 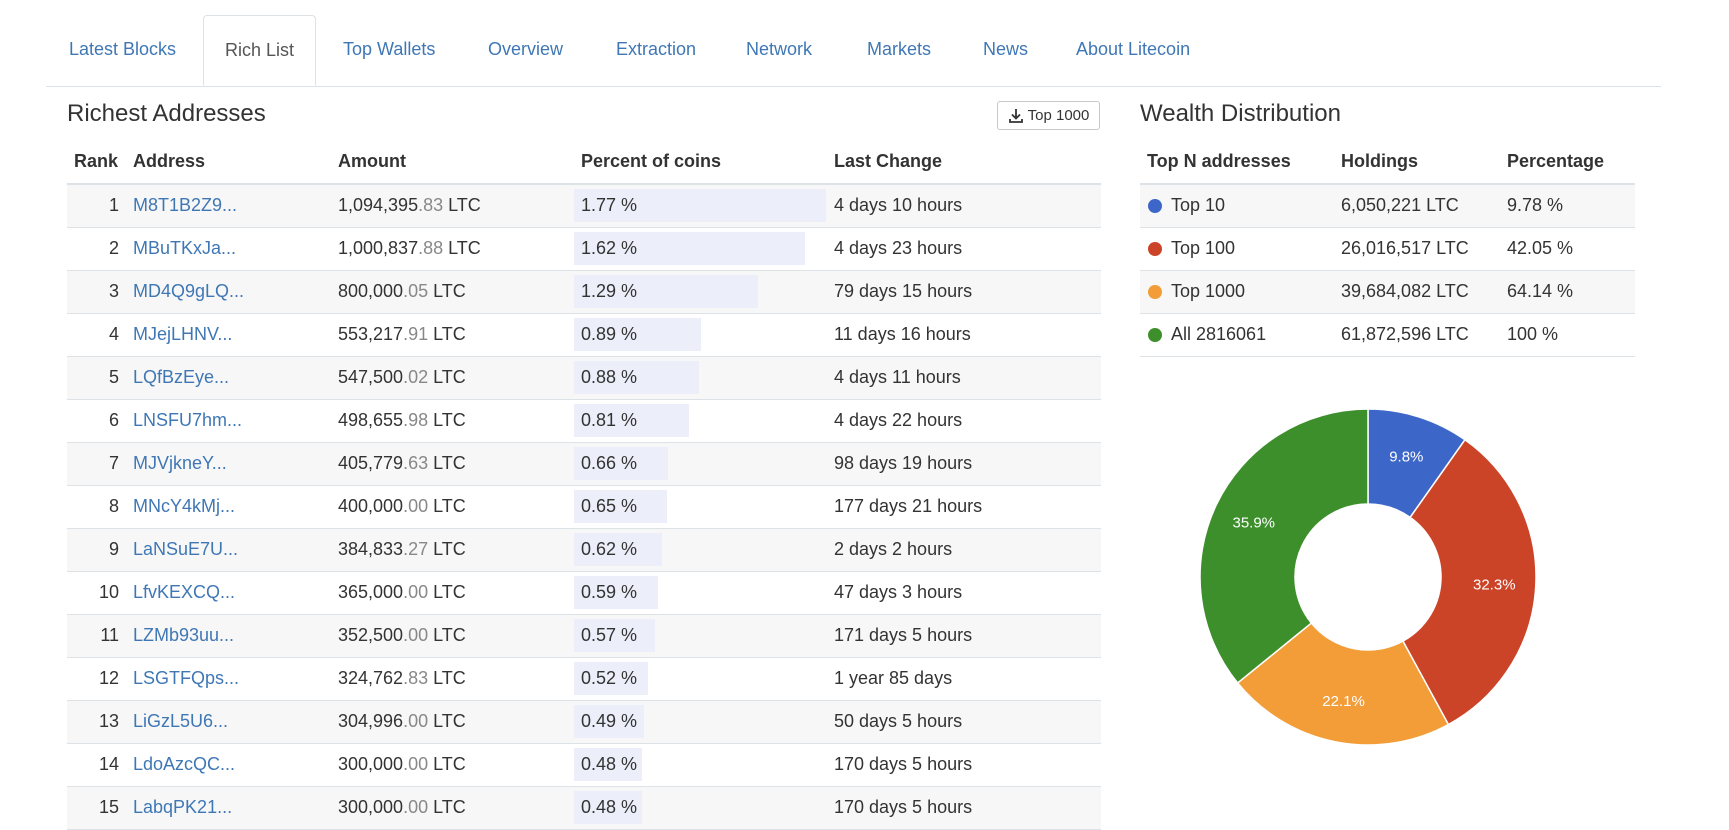 I want to click on tab-latest-blocks: Latest Blocks, so click(x=123, y=49).